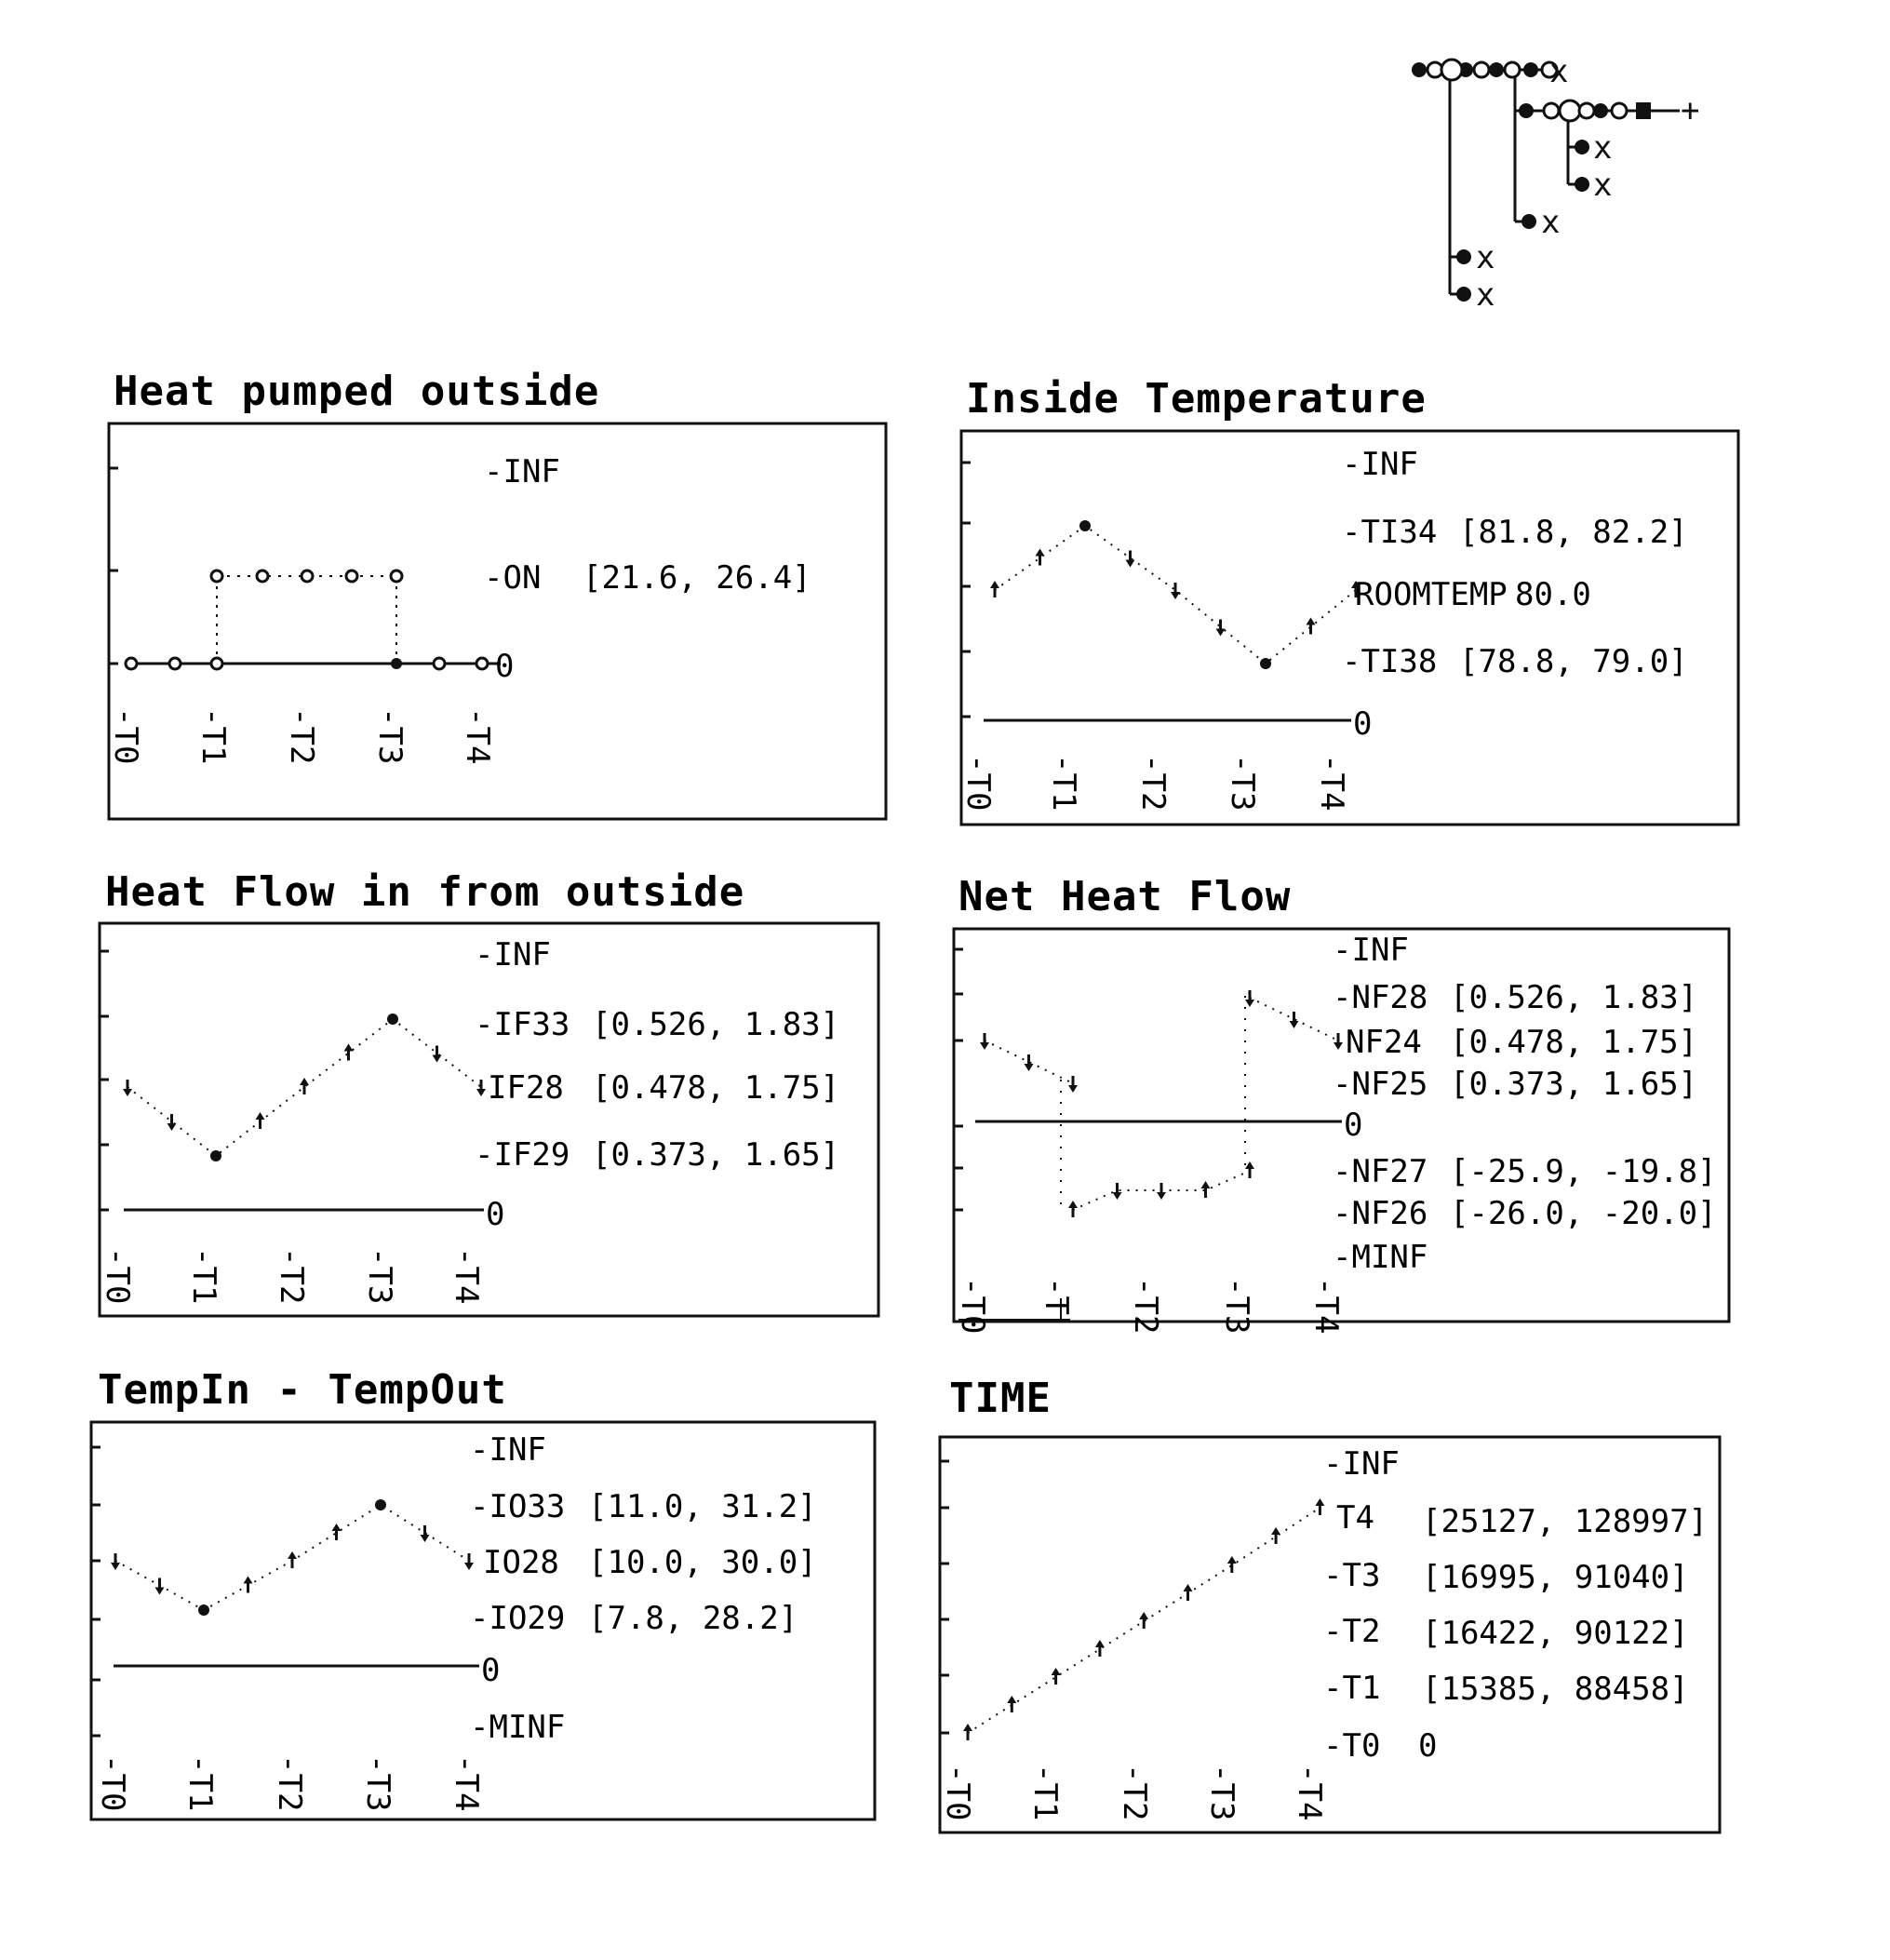 The height and width of the screenshot is (1960, 1890). I want to click on level-label: -T1, so click(1351, 1688).